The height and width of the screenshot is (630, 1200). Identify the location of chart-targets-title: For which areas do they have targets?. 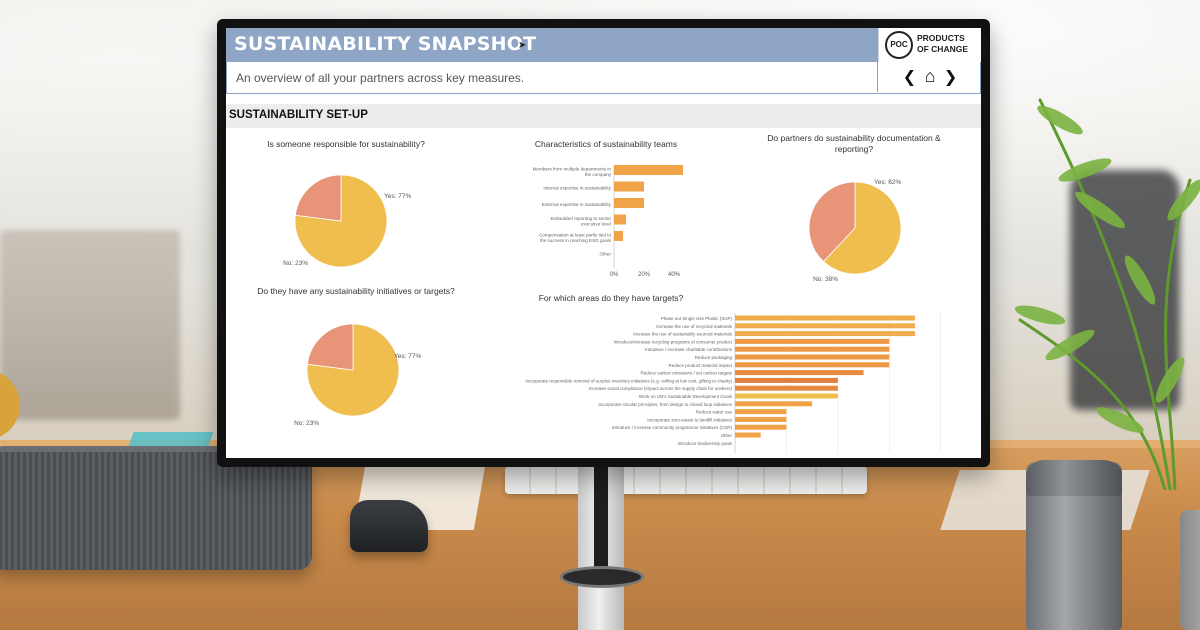
(611, 298).